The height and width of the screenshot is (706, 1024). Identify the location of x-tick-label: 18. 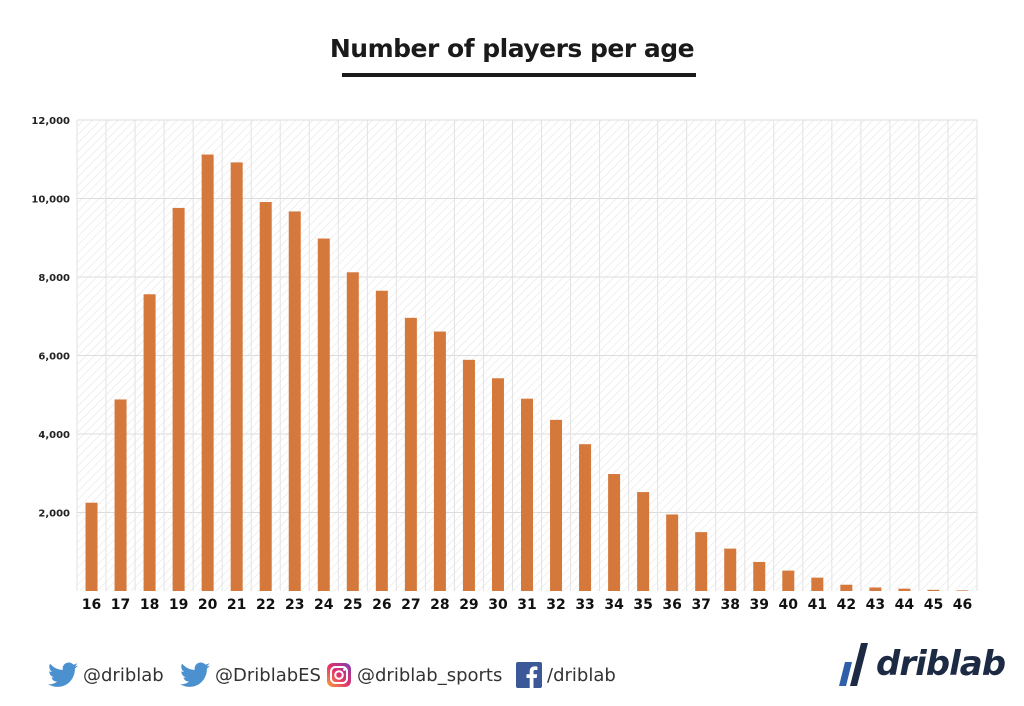
(149, 605).